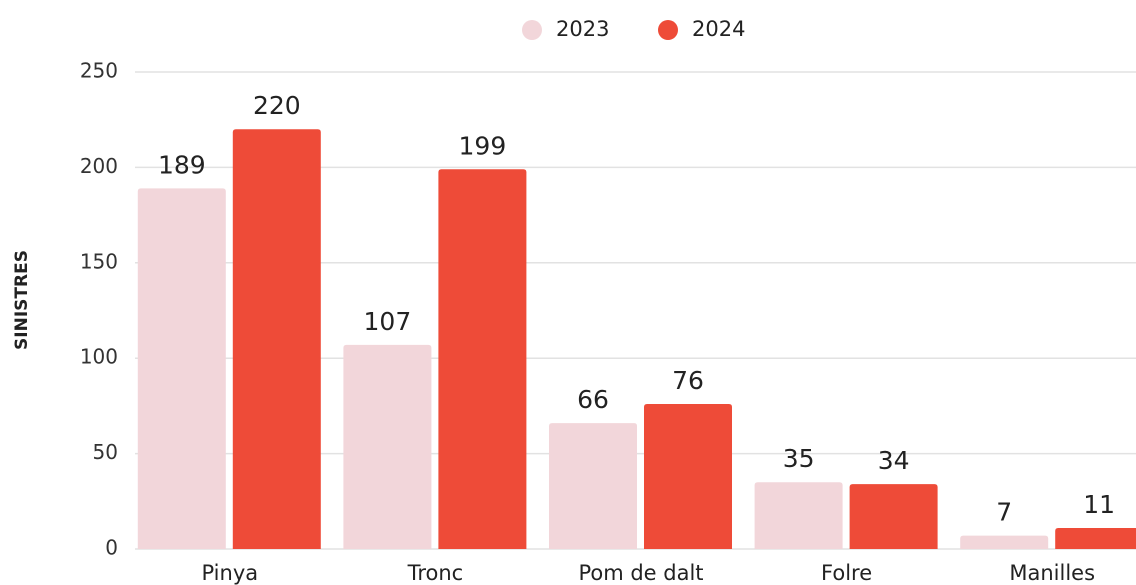 The image size is (1136, 585). What do you see at coordinates (1004, 512) in the screenshot?
I see `value-label: 7` at bounding box center [1004, 512].